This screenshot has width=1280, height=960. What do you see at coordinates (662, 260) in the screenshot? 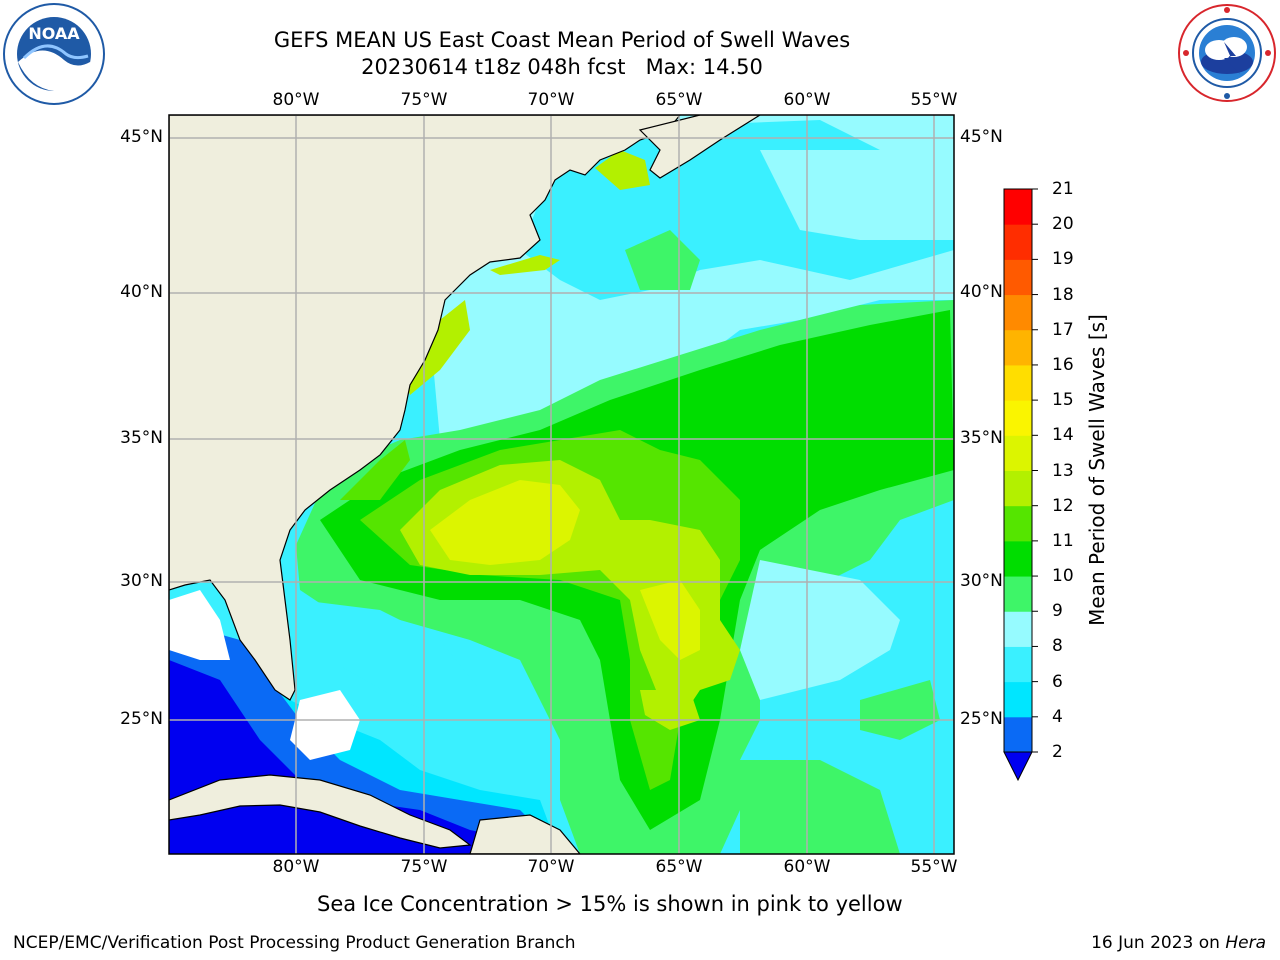
I see `swell-band-10-georges` at bounding box center [662, 260].